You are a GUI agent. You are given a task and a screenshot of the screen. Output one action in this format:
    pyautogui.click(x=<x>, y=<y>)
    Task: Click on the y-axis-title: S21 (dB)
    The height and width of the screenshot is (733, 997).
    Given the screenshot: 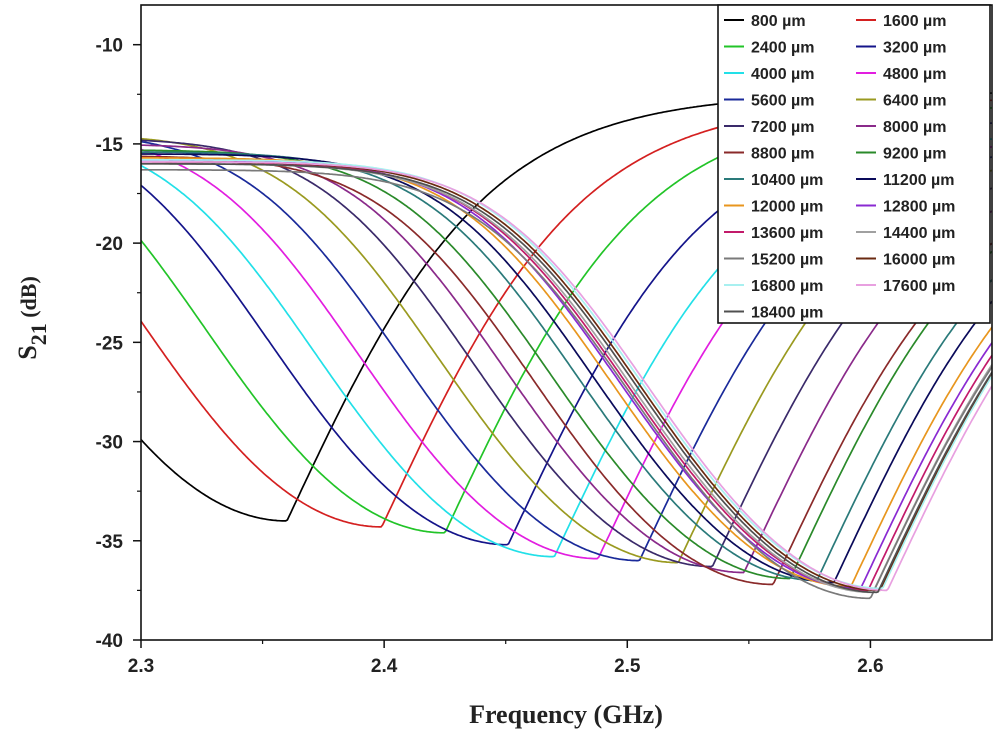 What is the action you would take?
    pyautogui.click(x=32, y=318)
    